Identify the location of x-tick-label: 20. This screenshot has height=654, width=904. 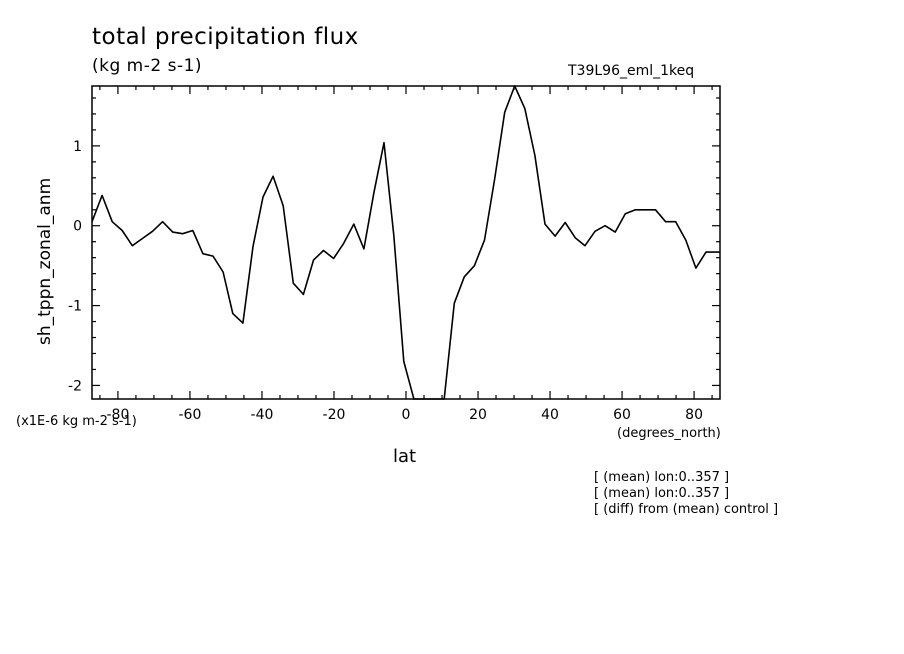
(478, 415).